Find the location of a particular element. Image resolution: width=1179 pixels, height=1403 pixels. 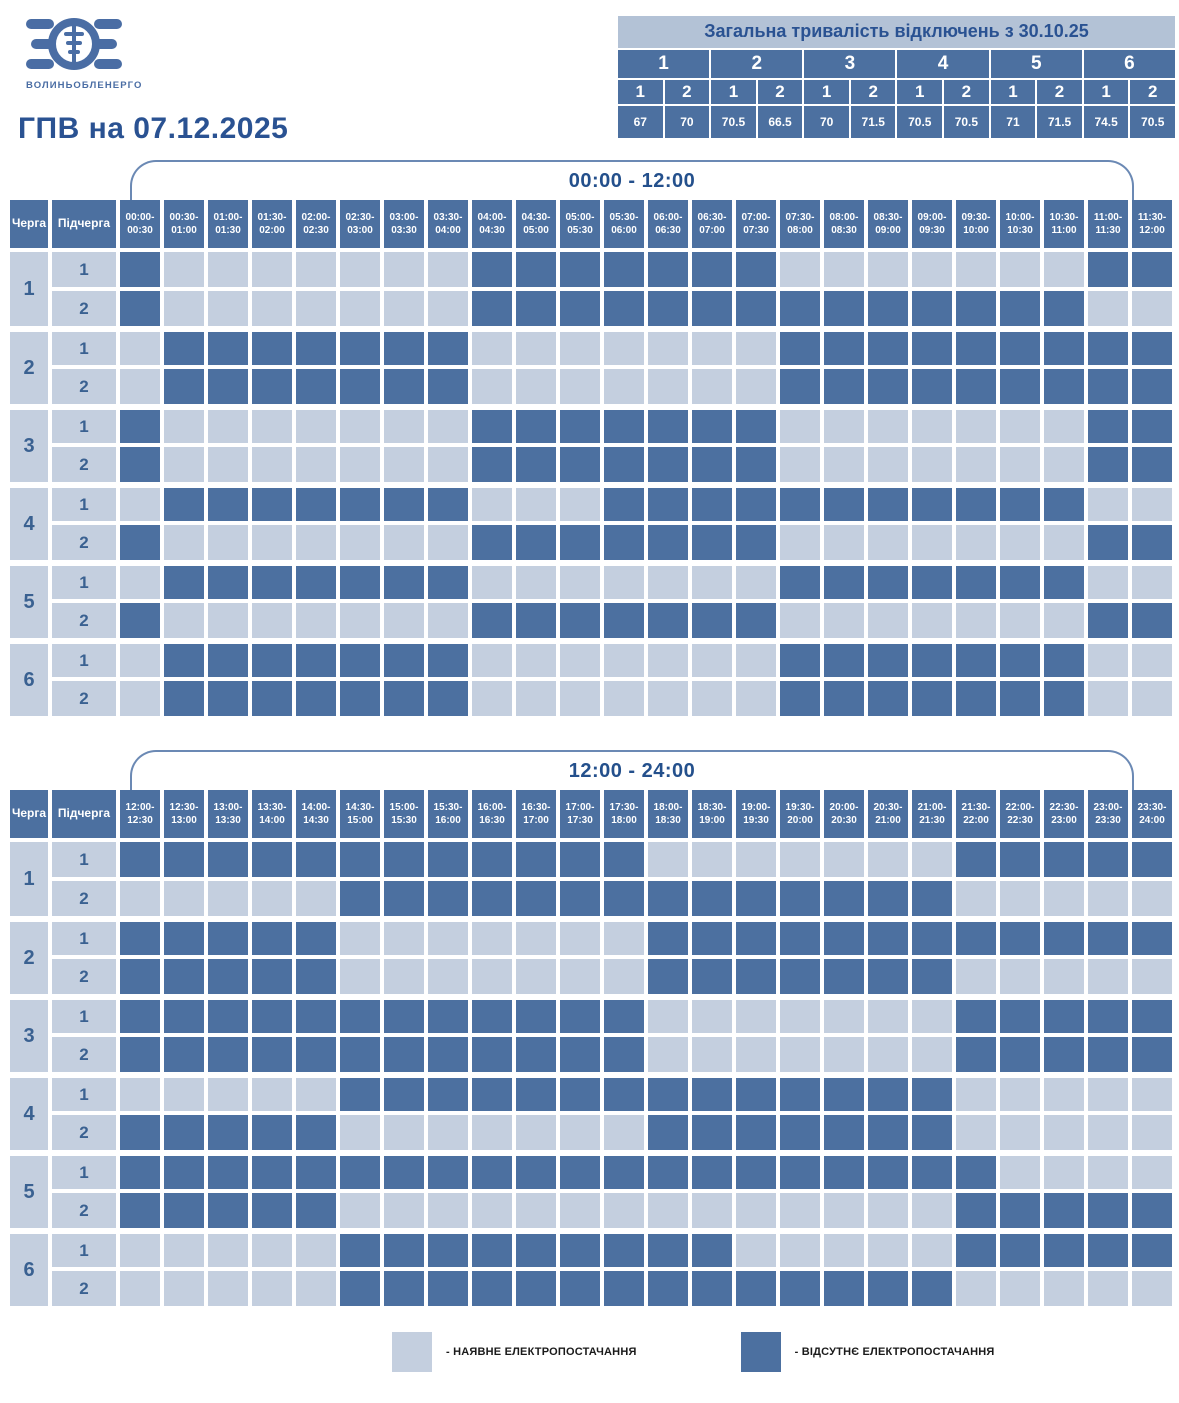

summary-queue-number: 6 is located at coordinates (1129, 64).